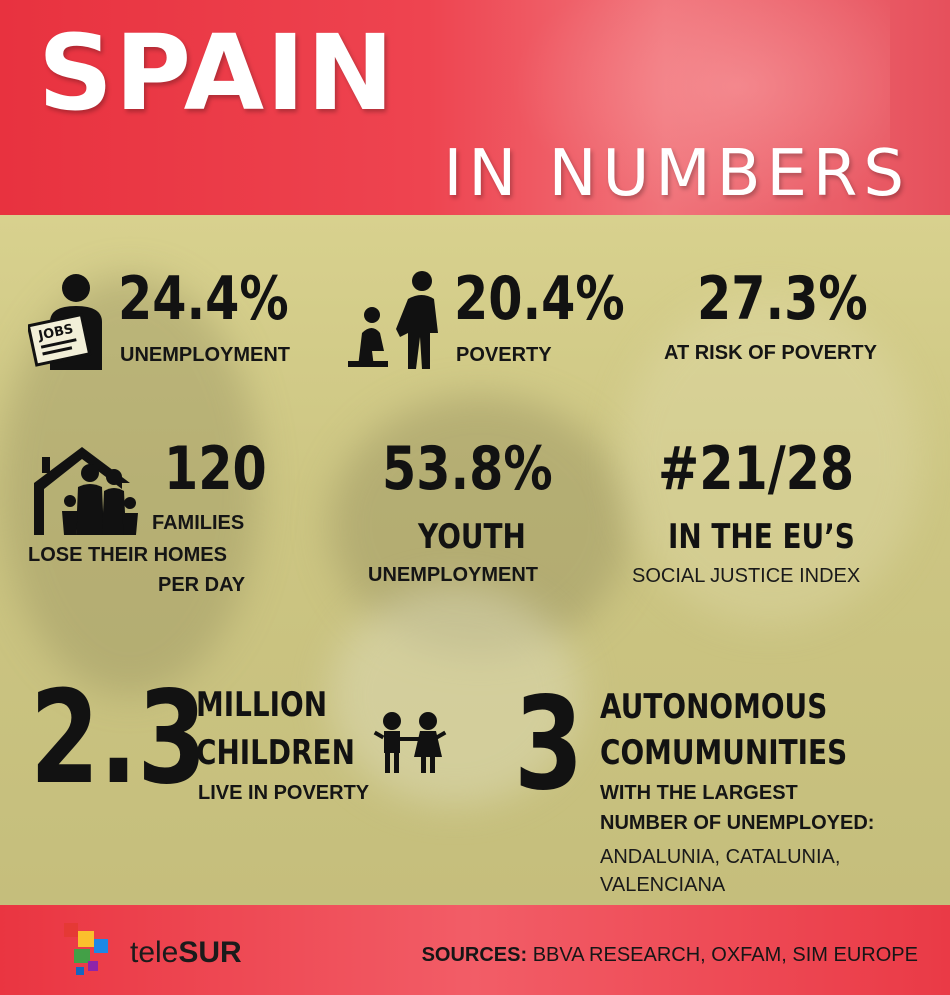 This screenshot has height=995, width=950. Describe the element at coordinates (202, 585) in the screenshot. I see `homes-label-per-day: PER DAY` at that location.